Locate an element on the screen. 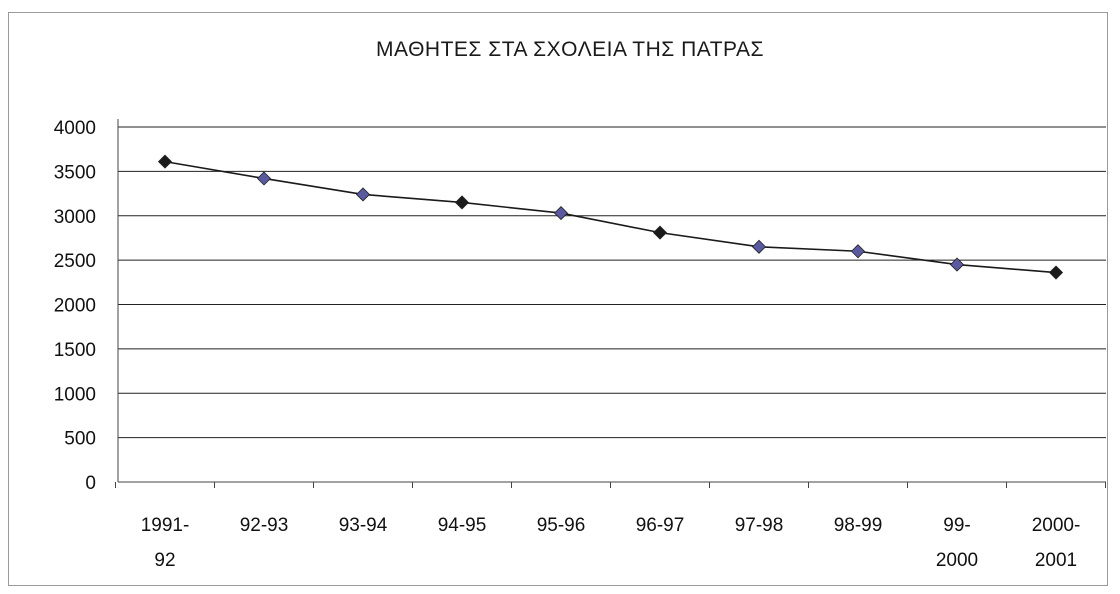 The image size is (1120, 594). x-tick-label-9-line-0: 2000- is located at coordinates (1056, 525).